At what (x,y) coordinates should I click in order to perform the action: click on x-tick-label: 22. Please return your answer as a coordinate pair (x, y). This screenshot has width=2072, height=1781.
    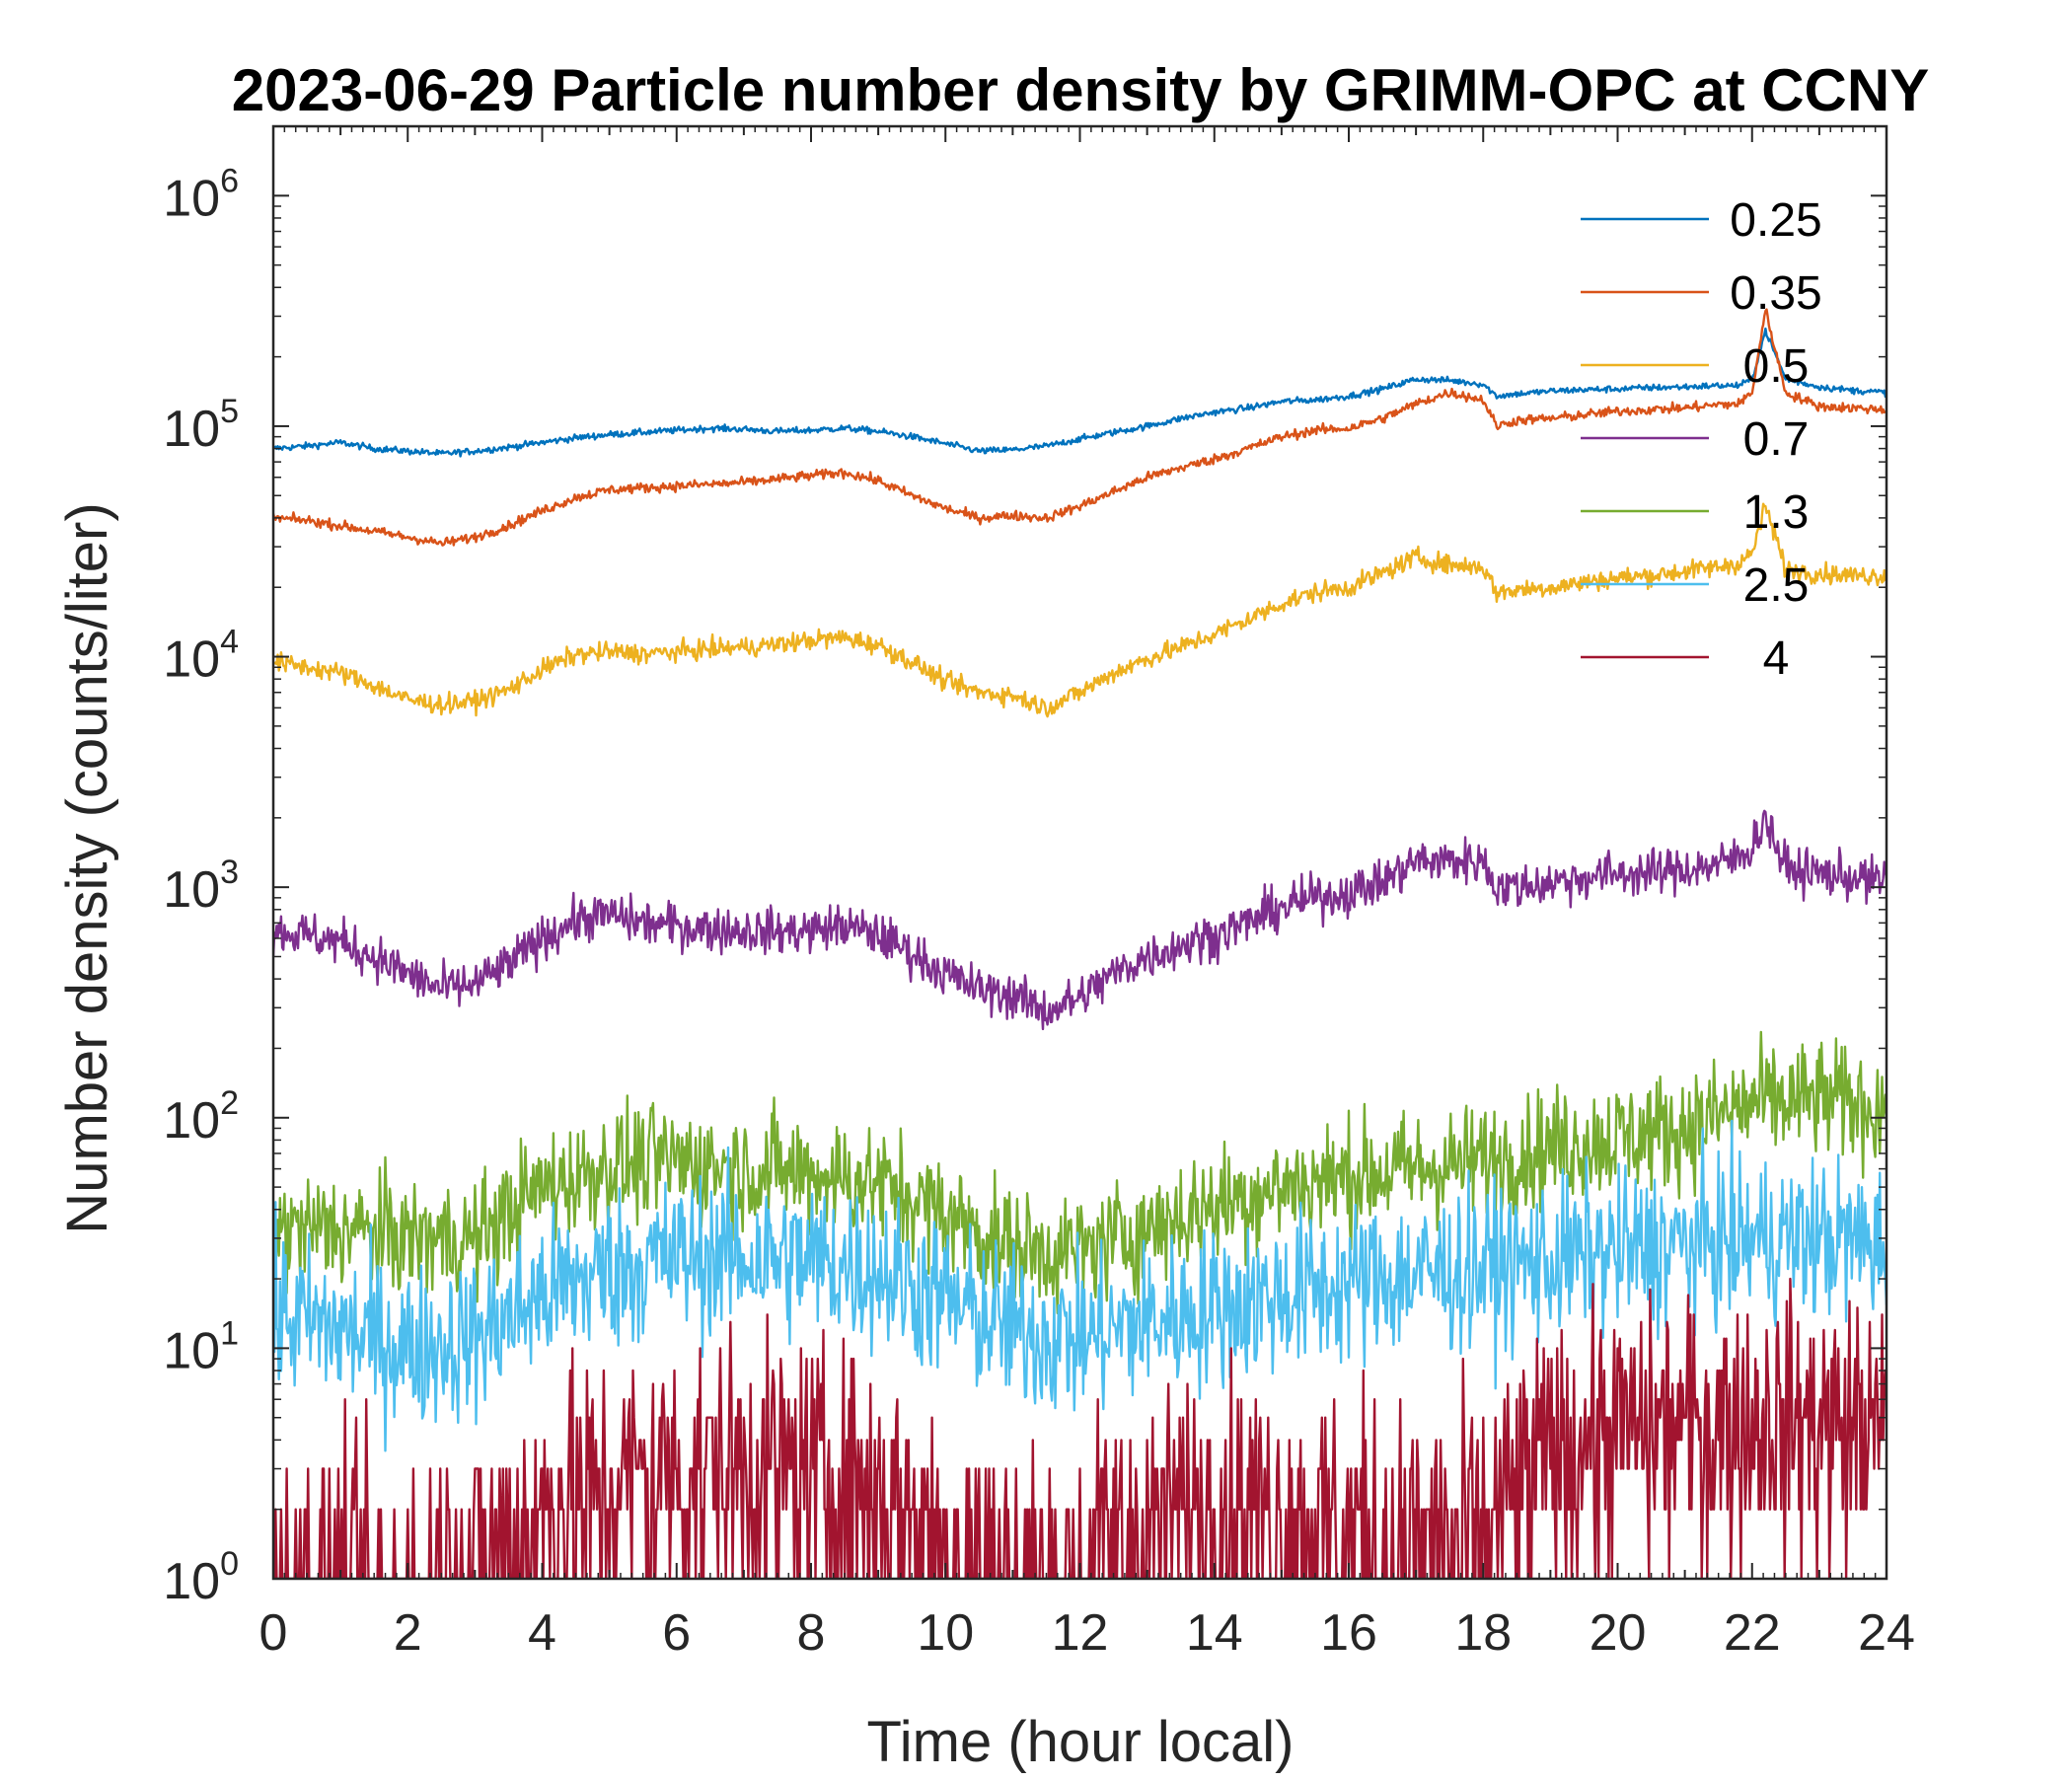
    Looking at the image, I should click on (1753, 1633).